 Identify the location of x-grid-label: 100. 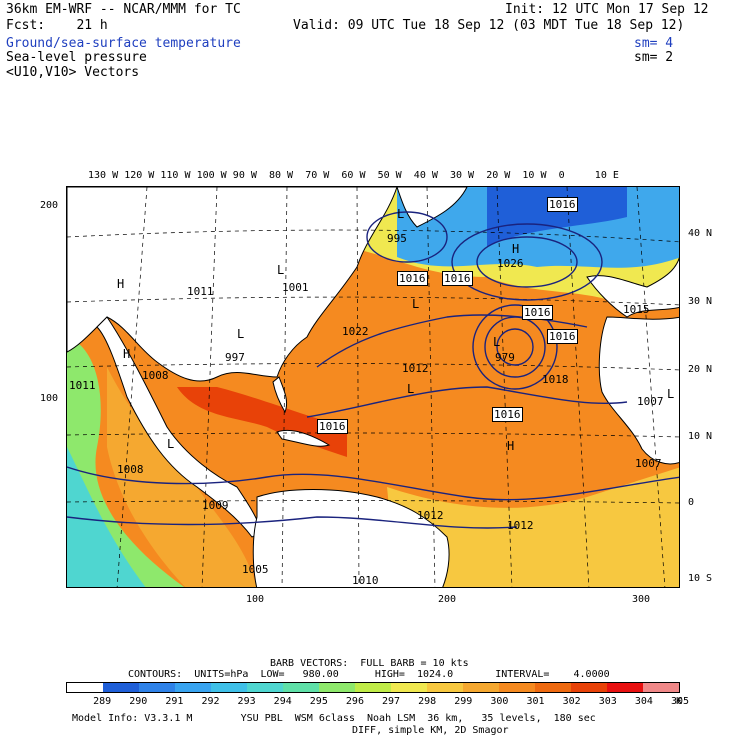
(255, 599).